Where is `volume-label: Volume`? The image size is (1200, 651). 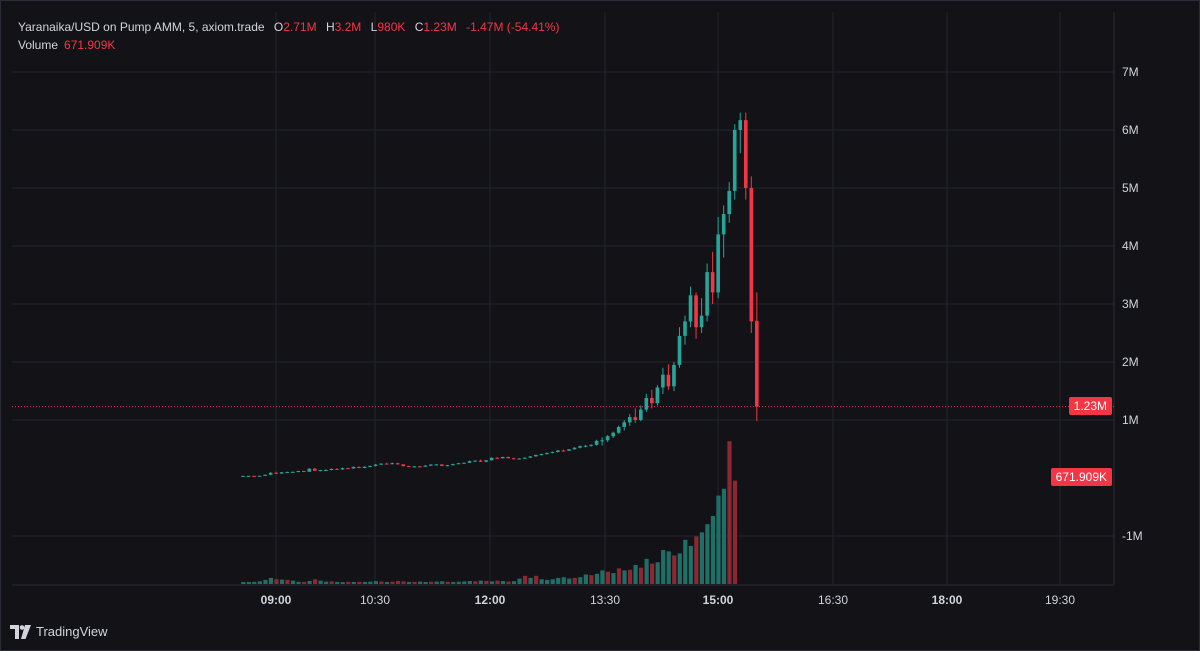
volume-label: Volume is located at coordinates (38, 45).